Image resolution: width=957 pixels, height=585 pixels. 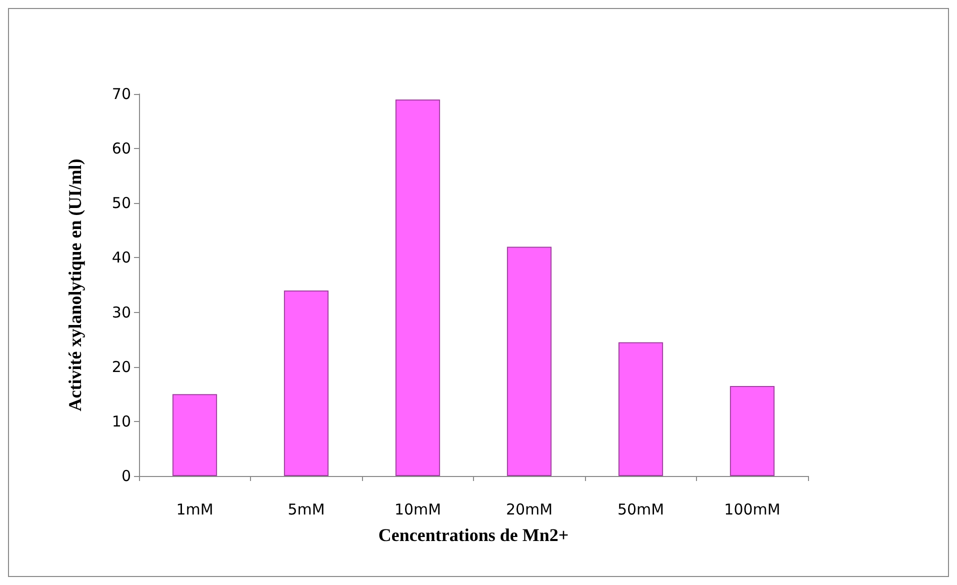 What do you see at coordinates (75, 285) in the screenshot?
I see `y-axis-title: Activité xylanolytique en (UI/ml)` at bounding box center [75, 285].